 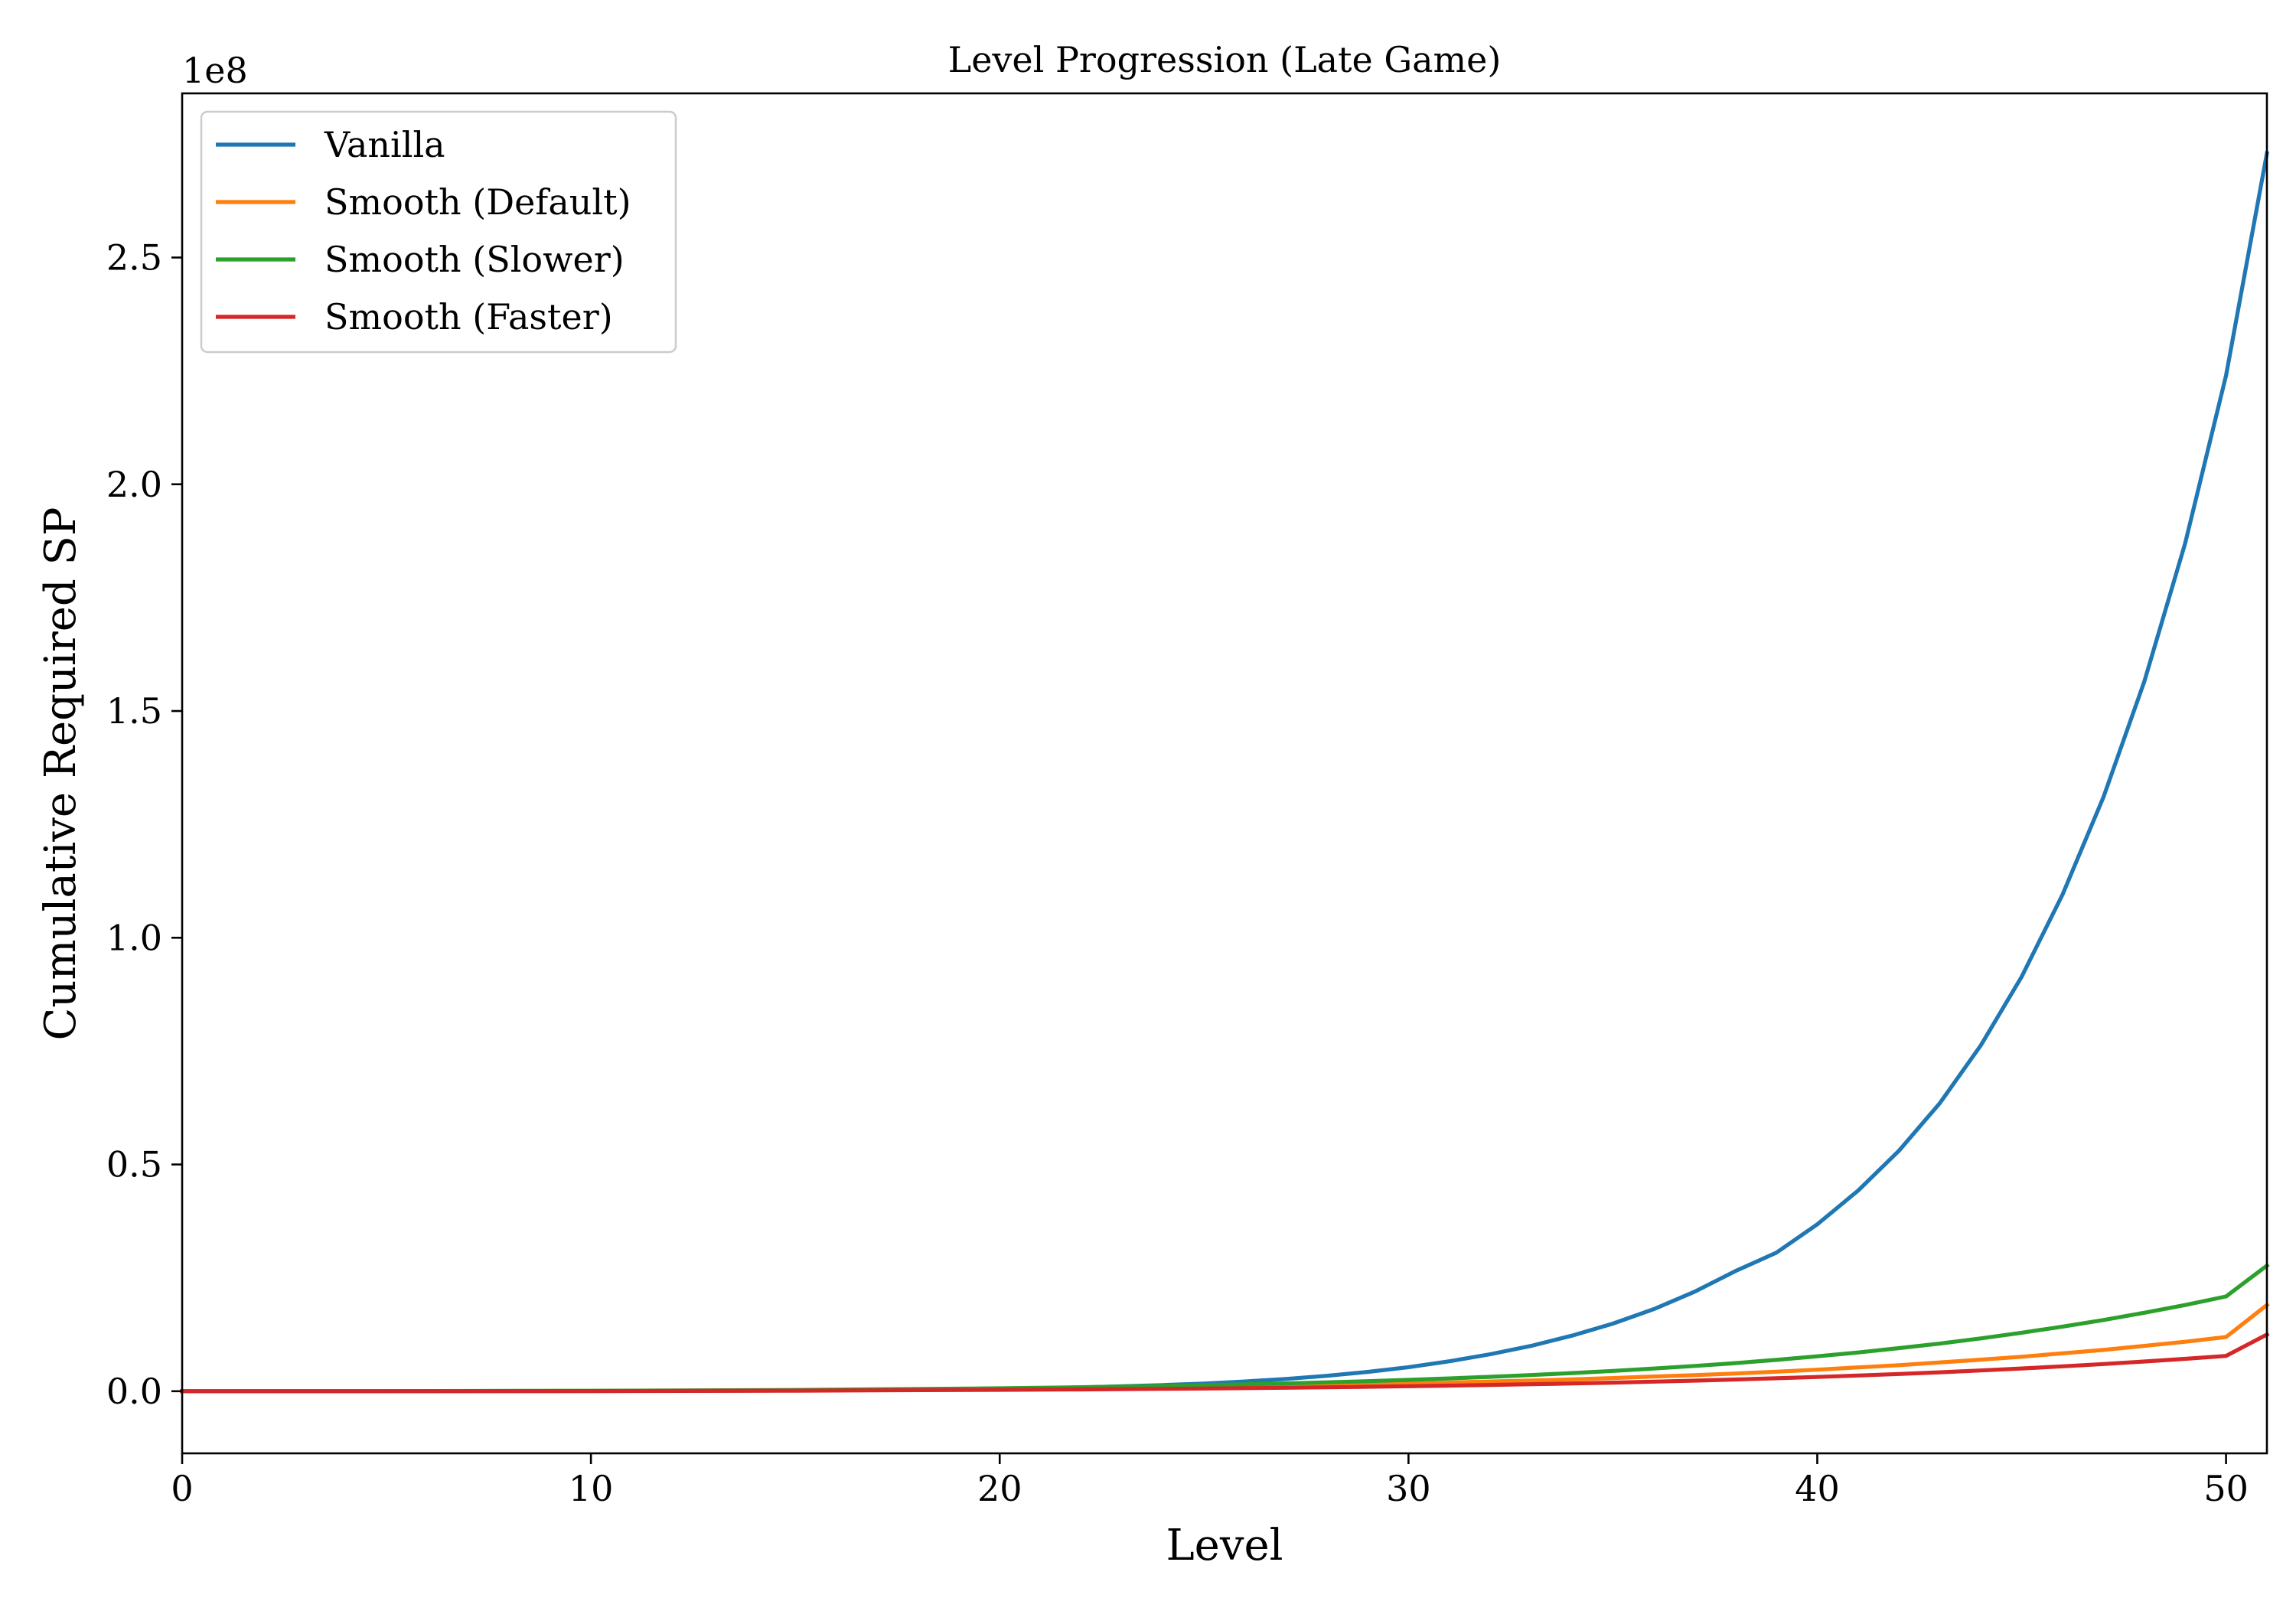 What do you see at coordinates (999, 1488) in the screenshot?
I see `x-tick-label: 20` at bounding box center [999, 1488].